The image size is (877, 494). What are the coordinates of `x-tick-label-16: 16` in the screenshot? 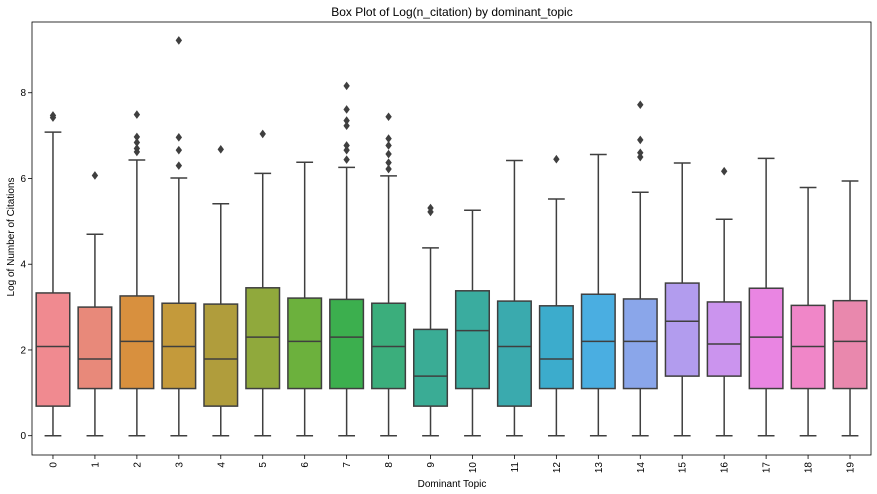 It's located at (725, 468).